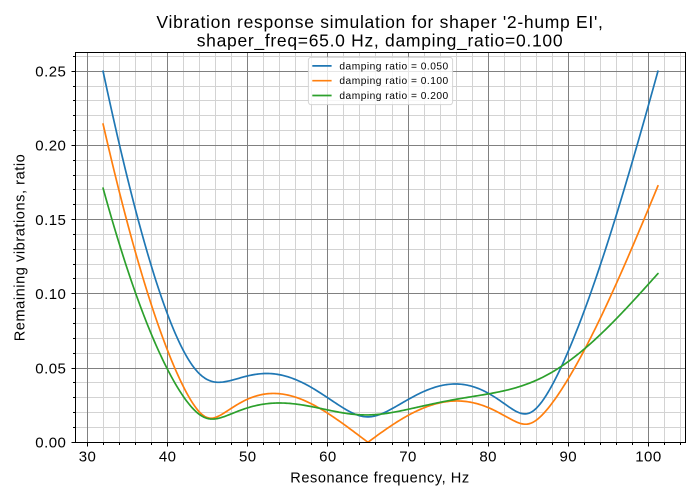 The width and height of the screenshot is (700, 500). Describe the element at coordinates (488, 457) in the screenshot. I see `svg-text: 80` at that location.